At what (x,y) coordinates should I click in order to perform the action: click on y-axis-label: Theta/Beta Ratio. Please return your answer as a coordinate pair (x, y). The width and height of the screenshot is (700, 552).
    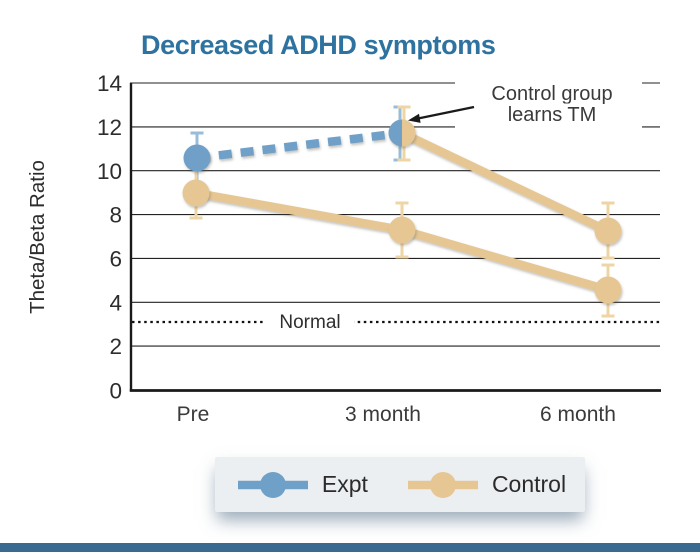
    Looking at the image, I should click on (37, 237).